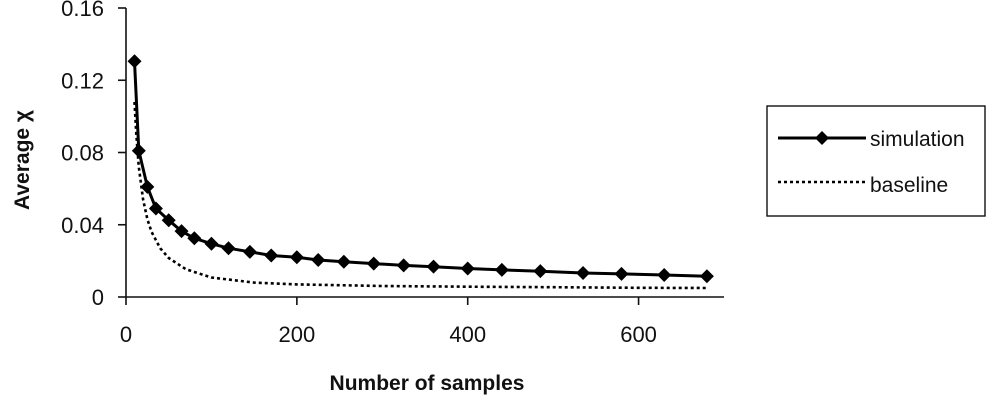 This screenshot has width=987, height=402. I want to click on legend-simulation-label: simulation, so click(917, 139).